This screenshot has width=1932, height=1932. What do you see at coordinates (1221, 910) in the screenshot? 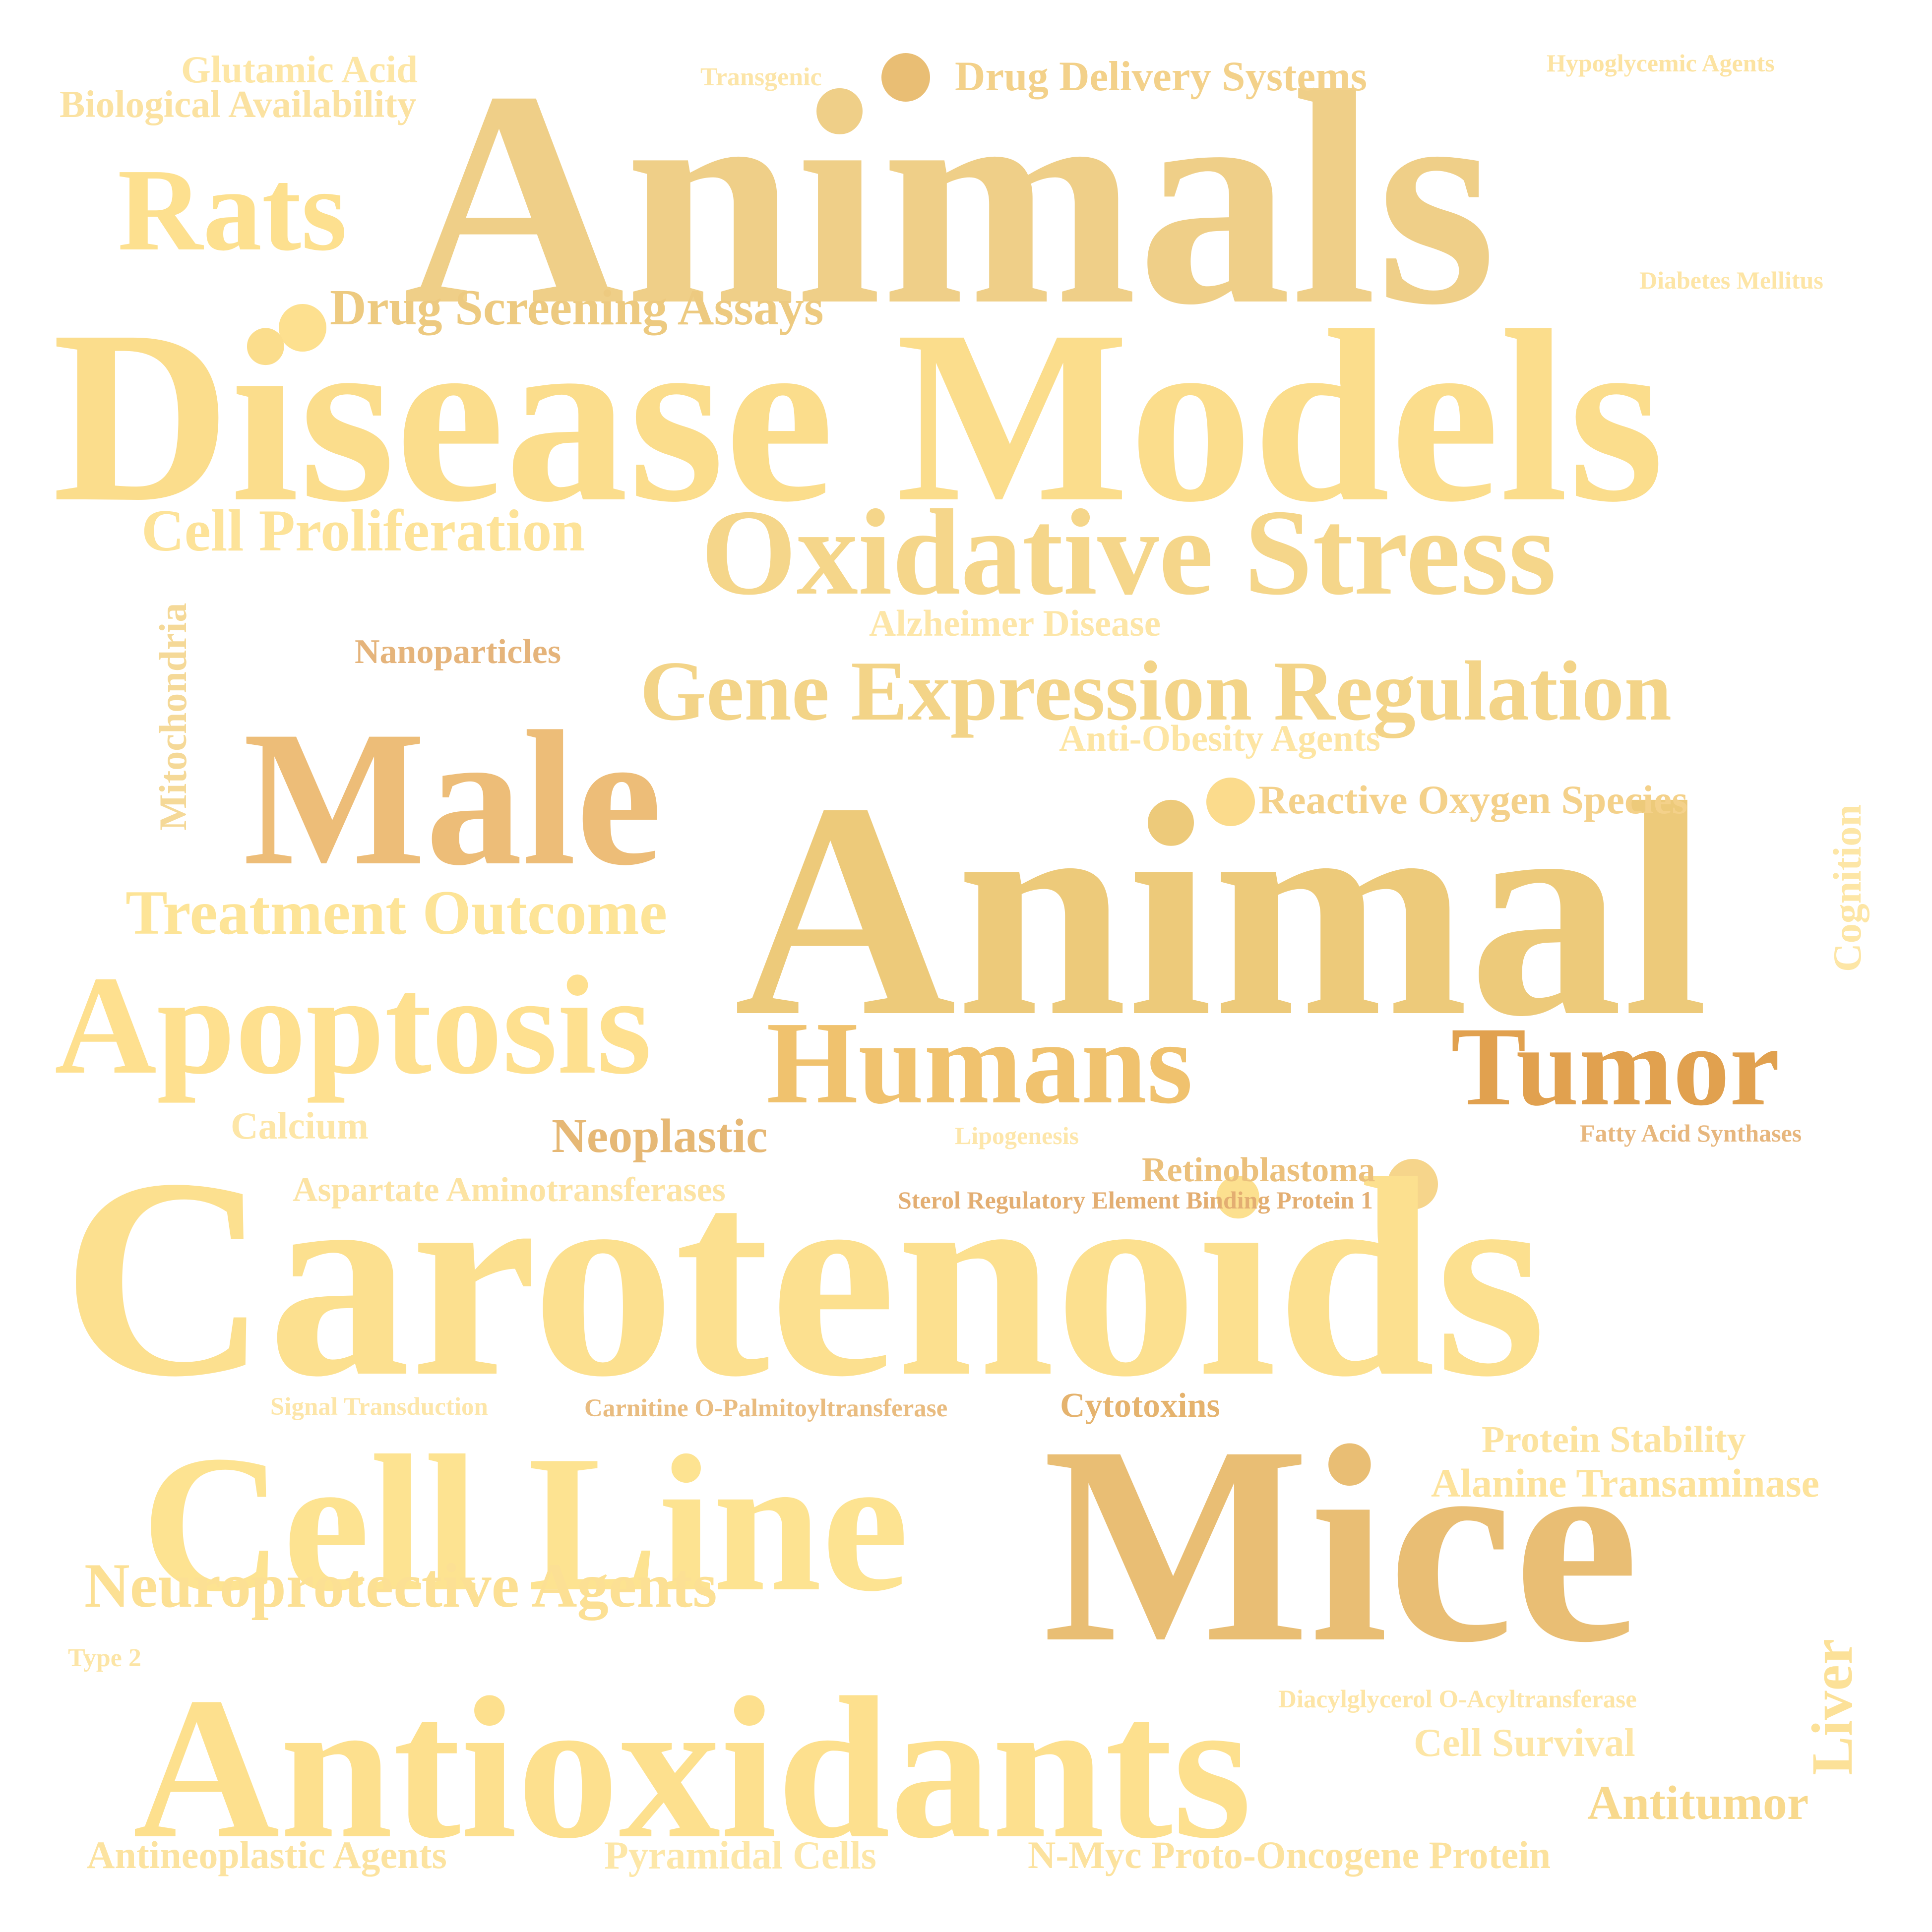
I see `word: Animal` at bounding box center [1221, 910].